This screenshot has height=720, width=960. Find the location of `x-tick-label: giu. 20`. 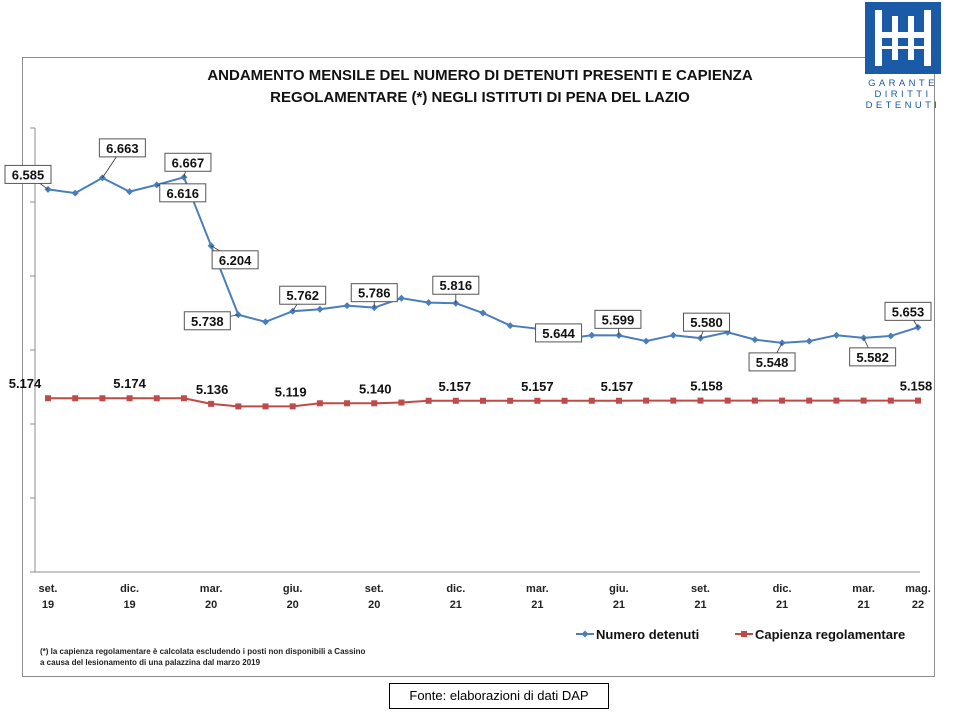

x-tick-label: giu. 20 is located at coordinates (293, 597).